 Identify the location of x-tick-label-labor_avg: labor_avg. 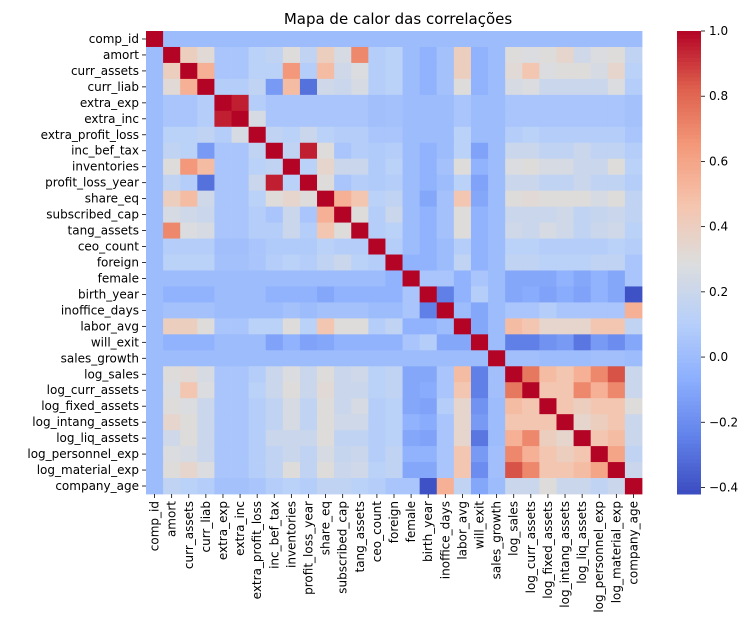
(462, 530).